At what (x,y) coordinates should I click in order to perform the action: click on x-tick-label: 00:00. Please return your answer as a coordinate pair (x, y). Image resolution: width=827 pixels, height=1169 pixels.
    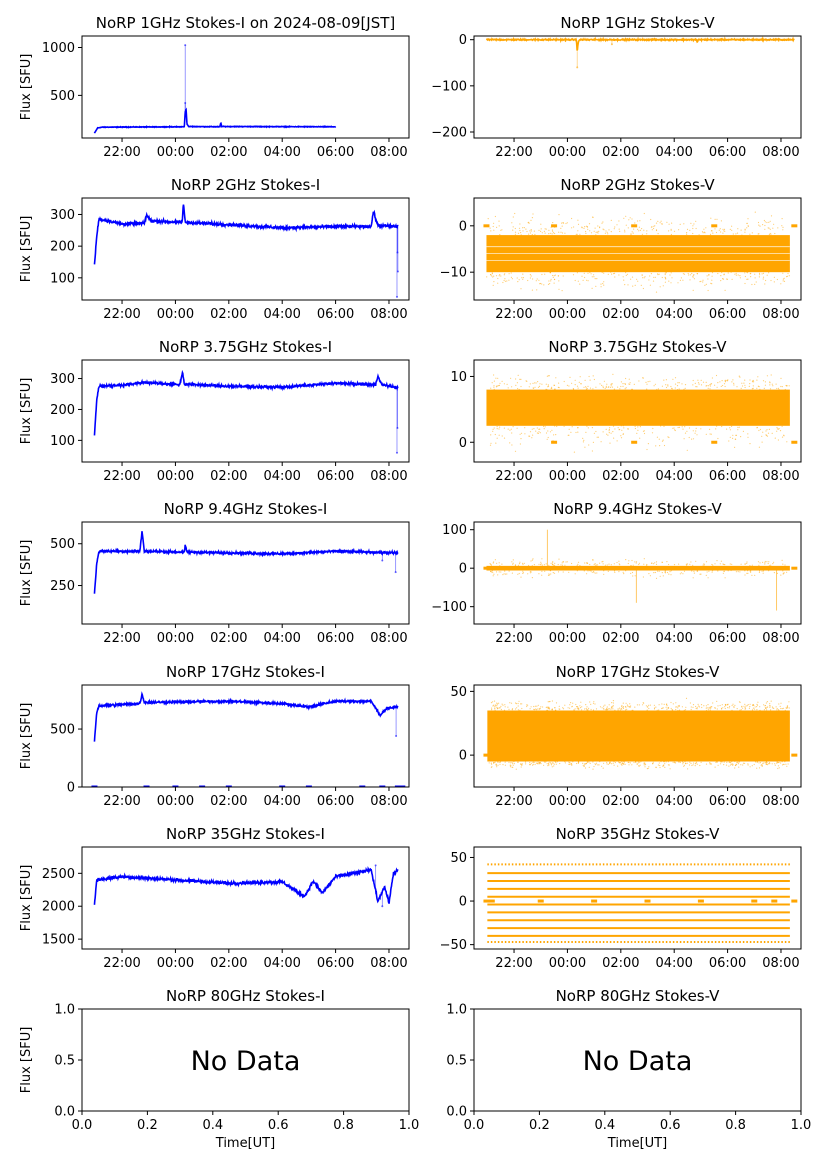
    Looking at the image, I should click on (567, 476).